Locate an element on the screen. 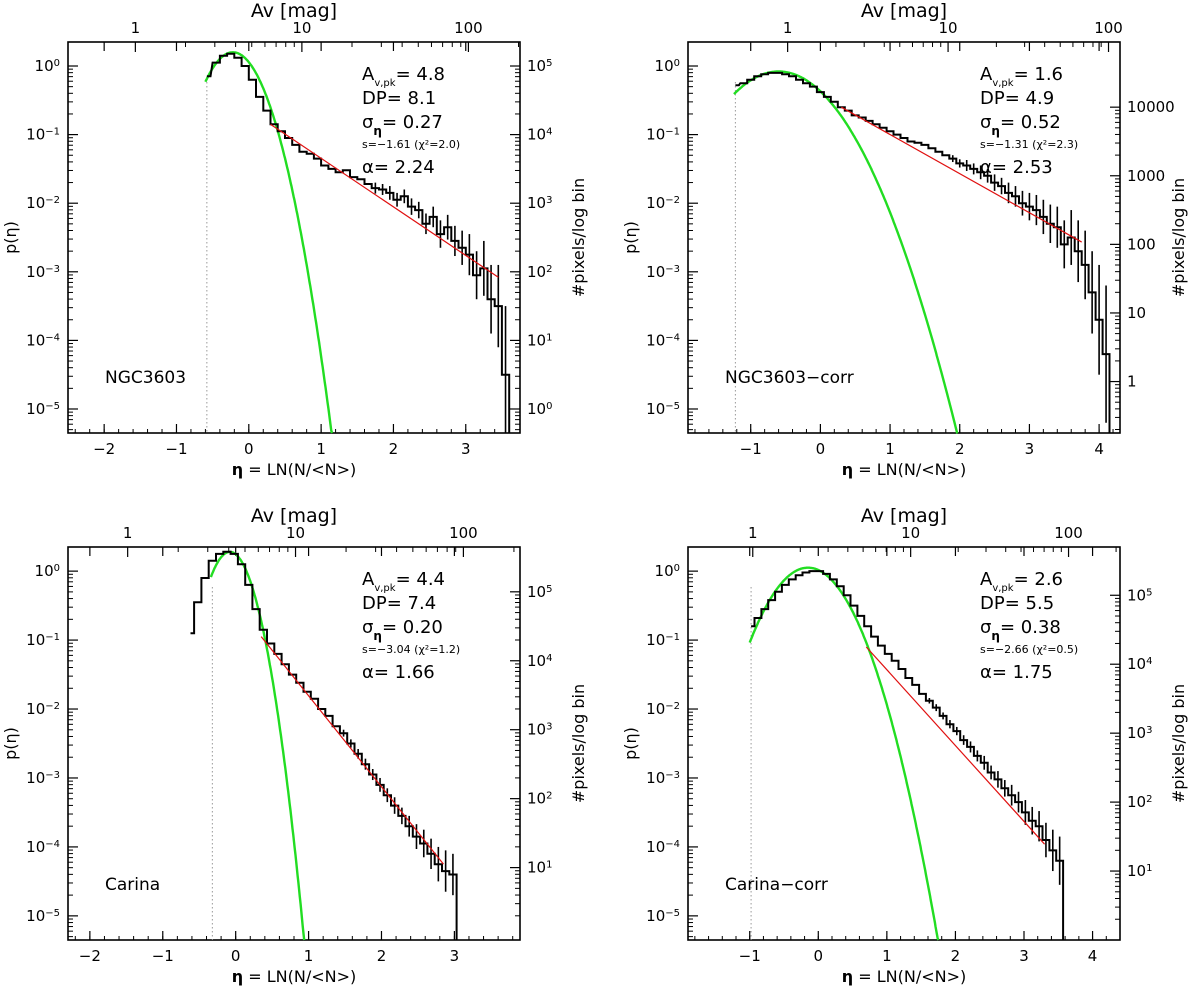 Image resolution: width=1200 pixels, height=996 pixels. right-tick-label: 1000 is located at coordinates (1146, 176).